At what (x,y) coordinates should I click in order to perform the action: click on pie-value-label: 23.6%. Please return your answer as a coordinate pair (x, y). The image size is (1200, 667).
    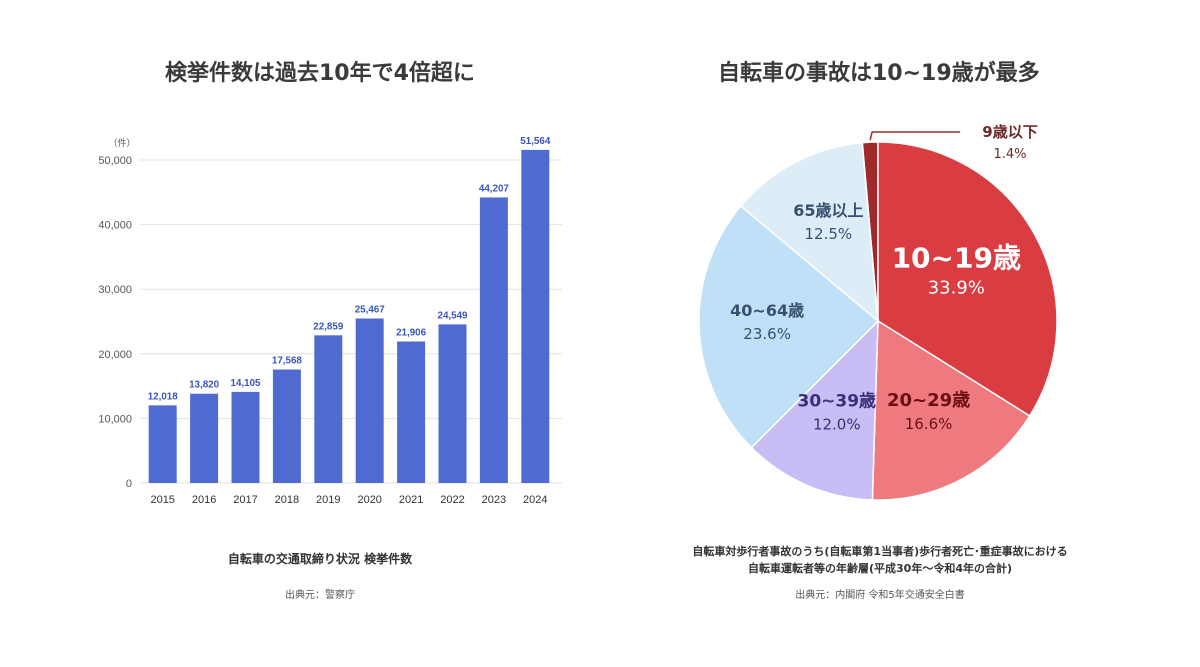
    Looking at the image, I should click on (767, 334).